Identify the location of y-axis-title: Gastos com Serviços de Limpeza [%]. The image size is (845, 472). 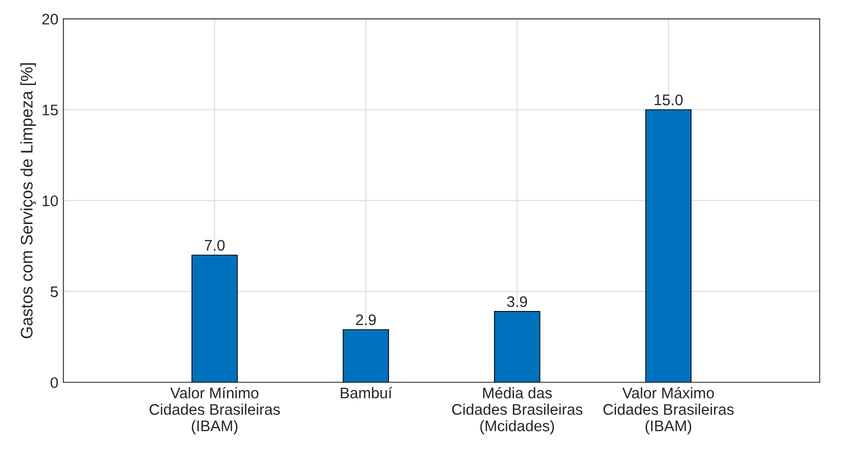
(28, 200).